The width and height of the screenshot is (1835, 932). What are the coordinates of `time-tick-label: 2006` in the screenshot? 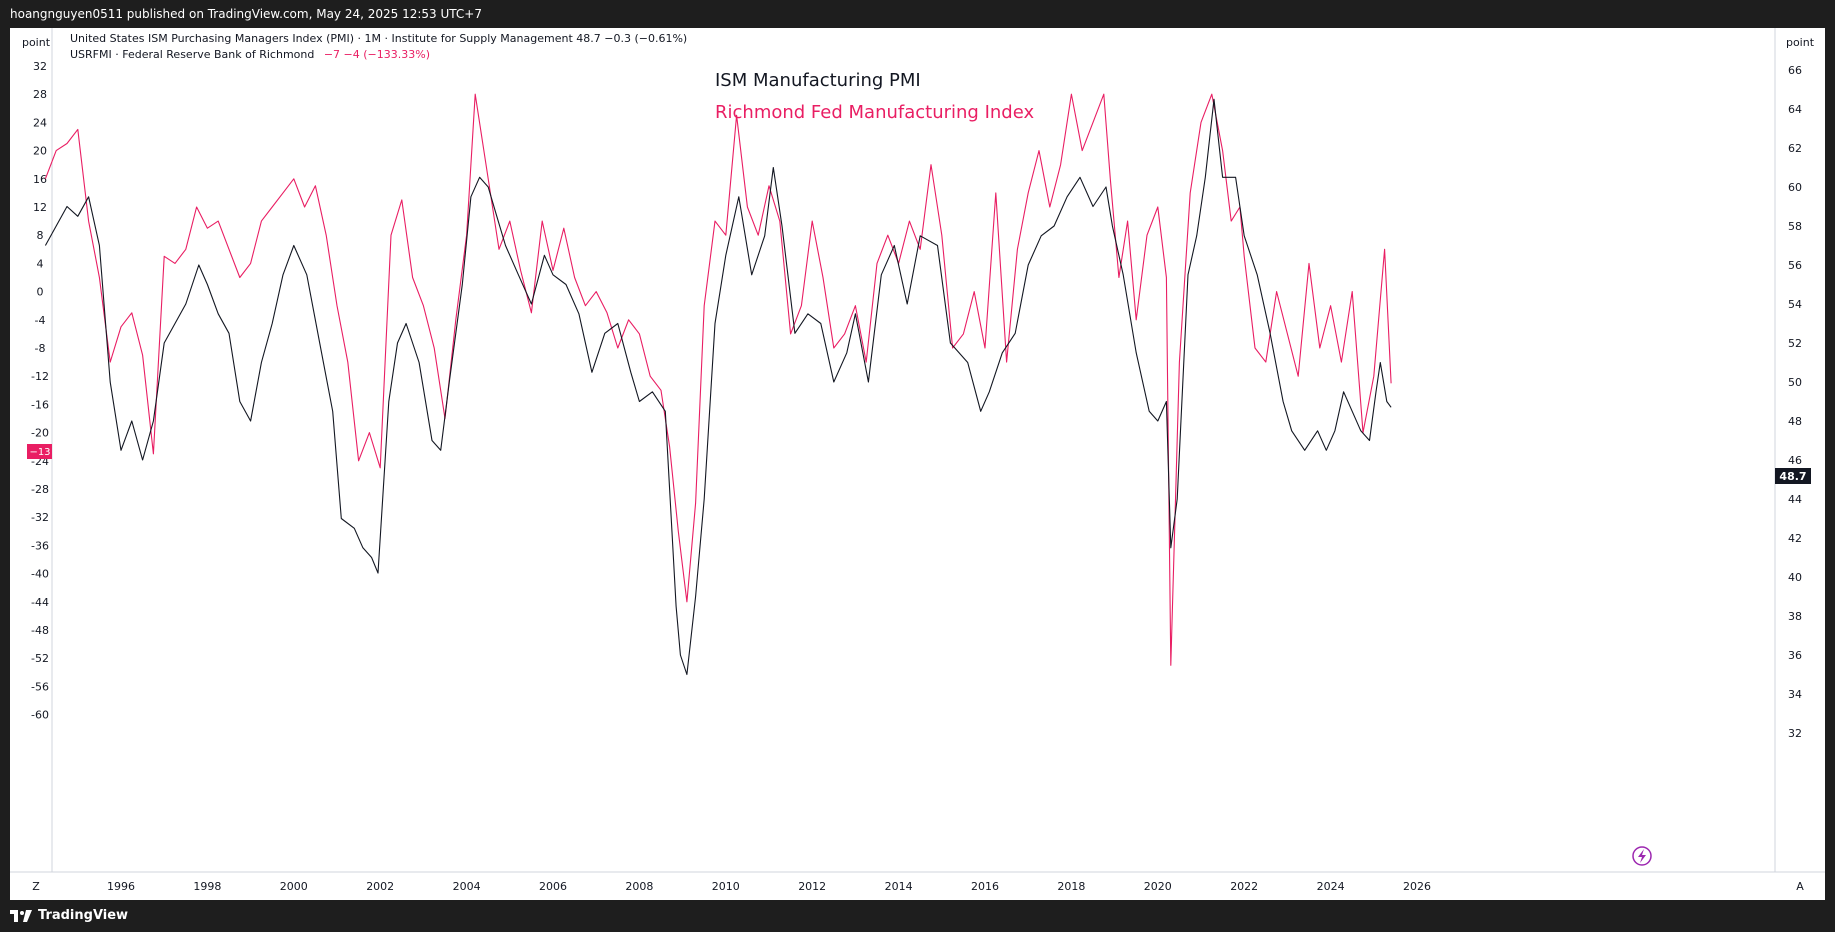 It's located at (553, 886).